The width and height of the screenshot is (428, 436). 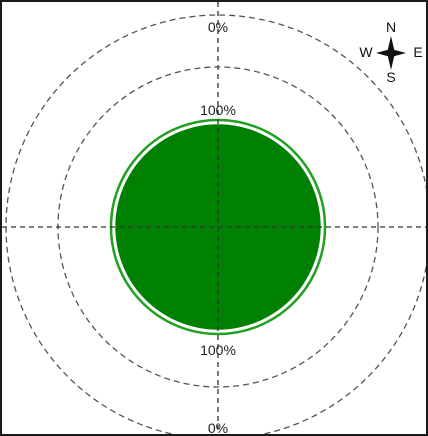 What do you see at coordinates (366, 52) in the screenshot?
I see `compass-west: W` at bounding box center [366, 52].